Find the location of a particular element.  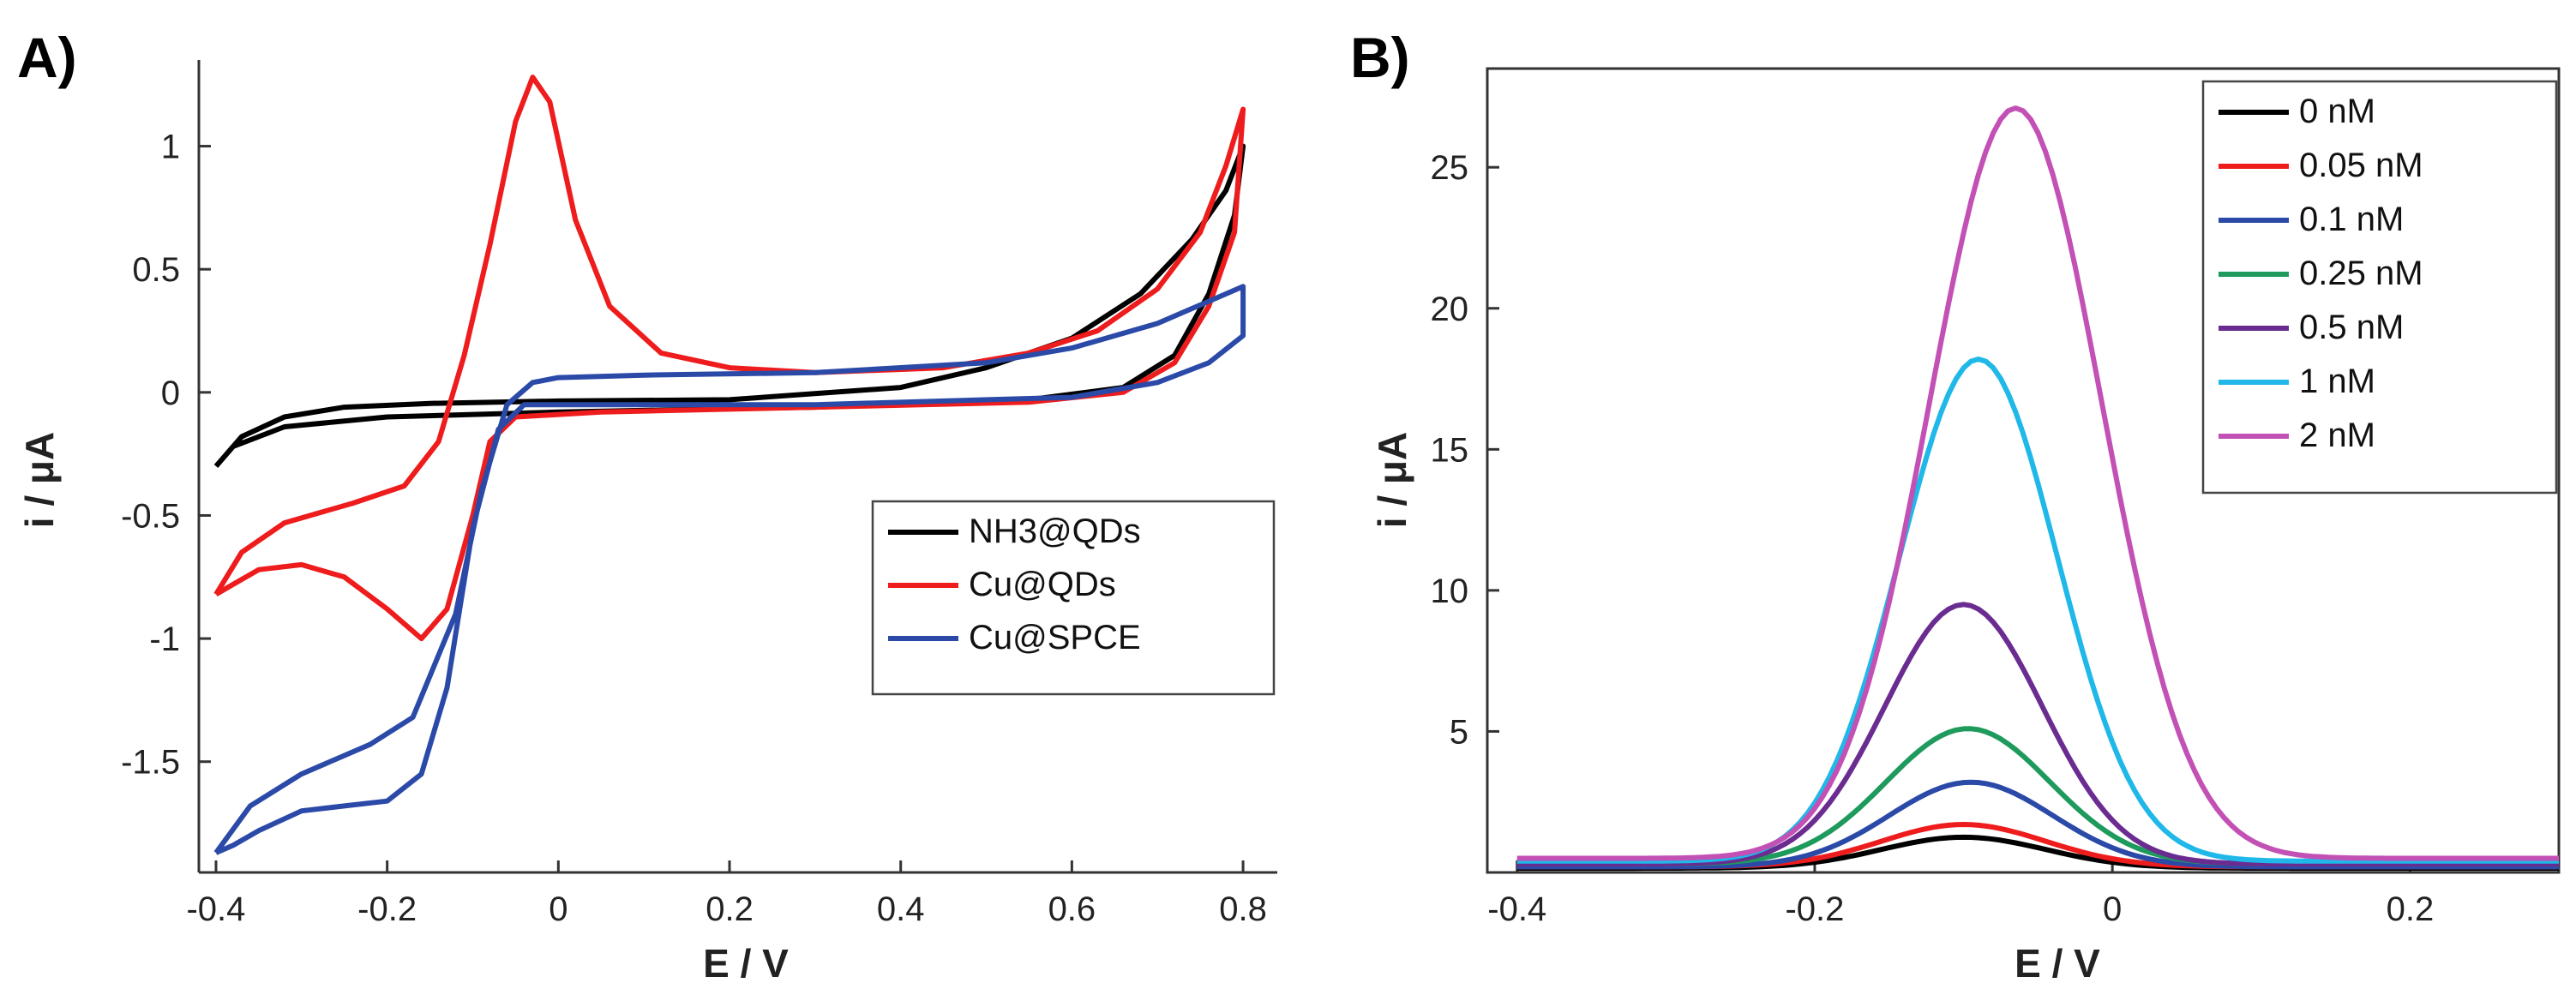

y-tick-label: 0.5 is located at coordinates (156, 270).